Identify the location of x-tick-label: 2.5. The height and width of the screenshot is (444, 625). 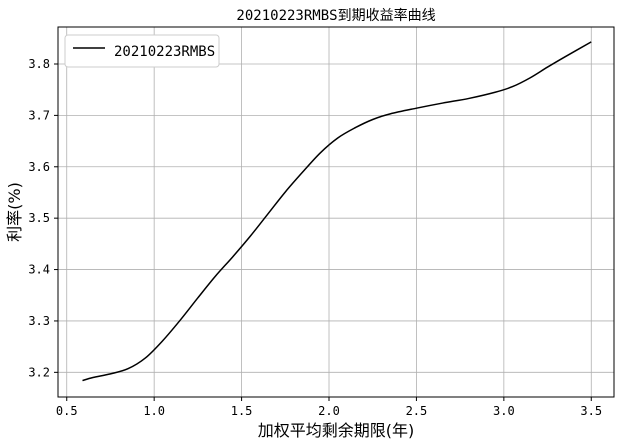
(417, 411).